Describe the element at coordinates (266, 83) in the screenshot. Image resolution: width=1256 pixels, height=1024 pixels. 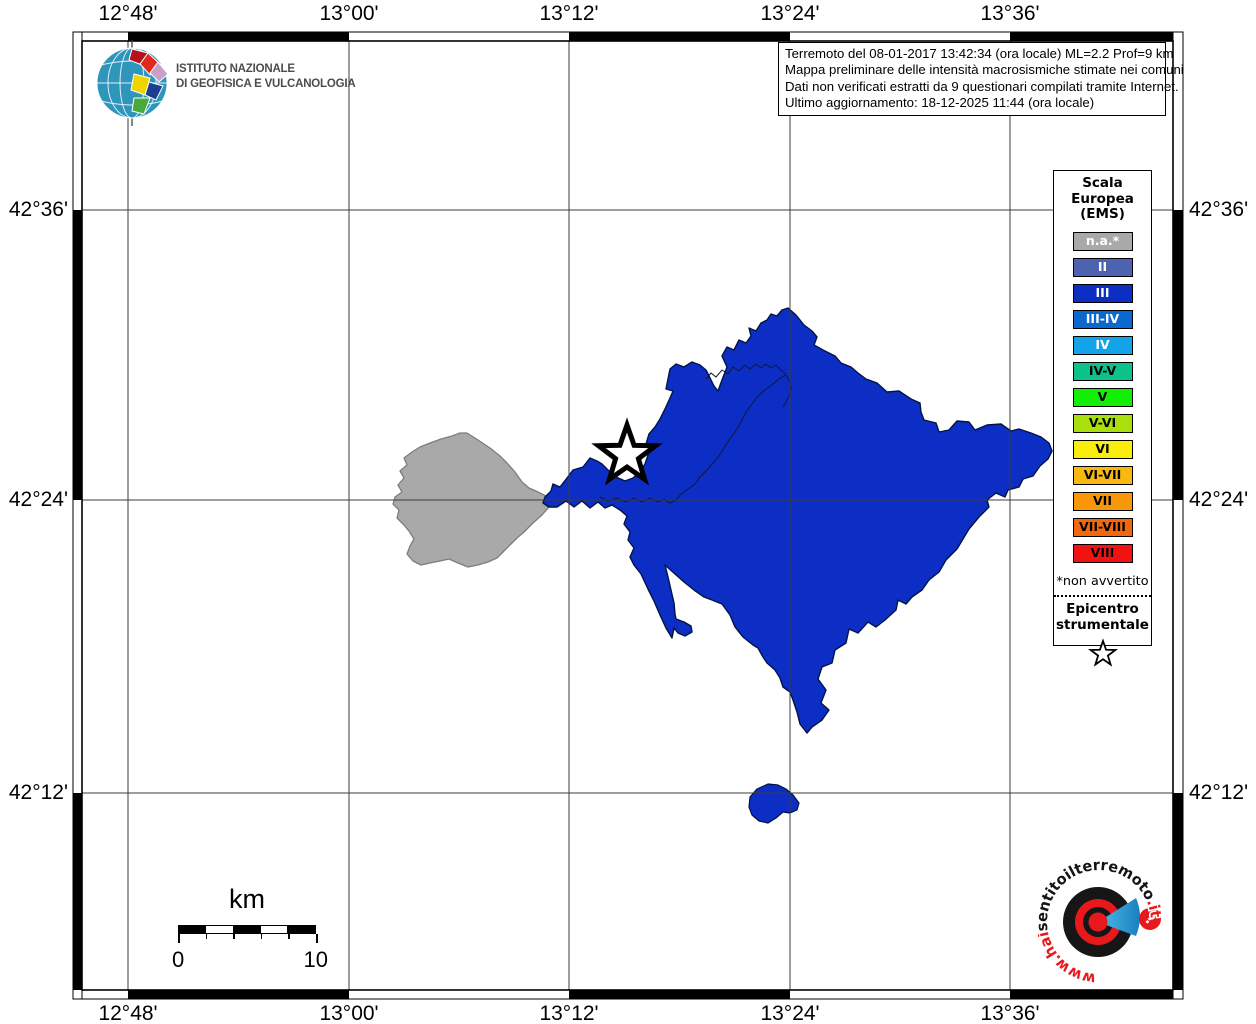
I see `ingv-name-line2: DI GEOFISICA E VULCANOLOGIA` at that location.